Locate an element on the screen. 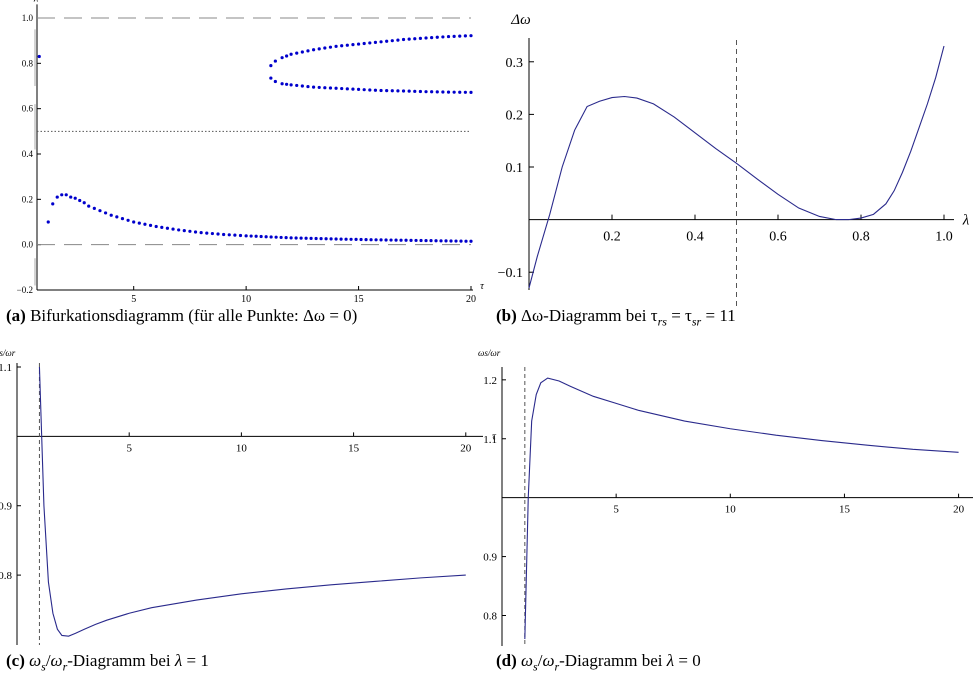 This screenshot has height=681, width=973. caption-b-end: = 11 is located at coordinates (718, 315).